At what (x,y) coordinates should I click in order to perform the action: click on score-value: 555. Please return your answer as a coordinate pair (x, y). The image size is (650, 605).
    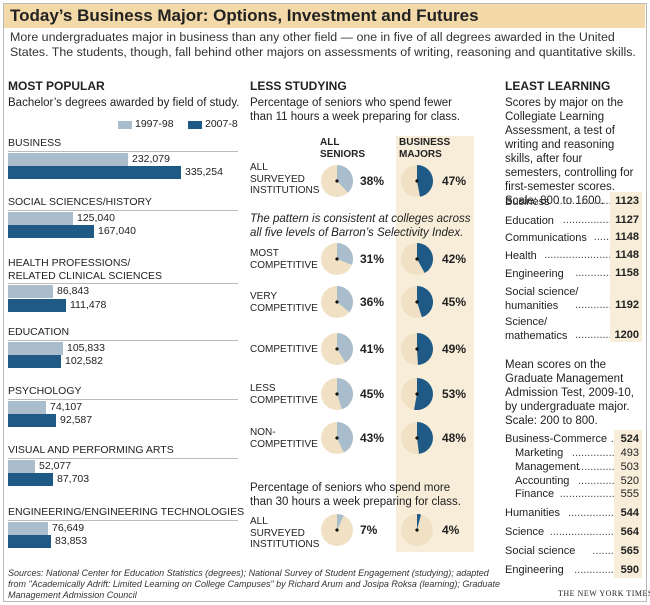
    Looking at the image, I should click on (629, 494).